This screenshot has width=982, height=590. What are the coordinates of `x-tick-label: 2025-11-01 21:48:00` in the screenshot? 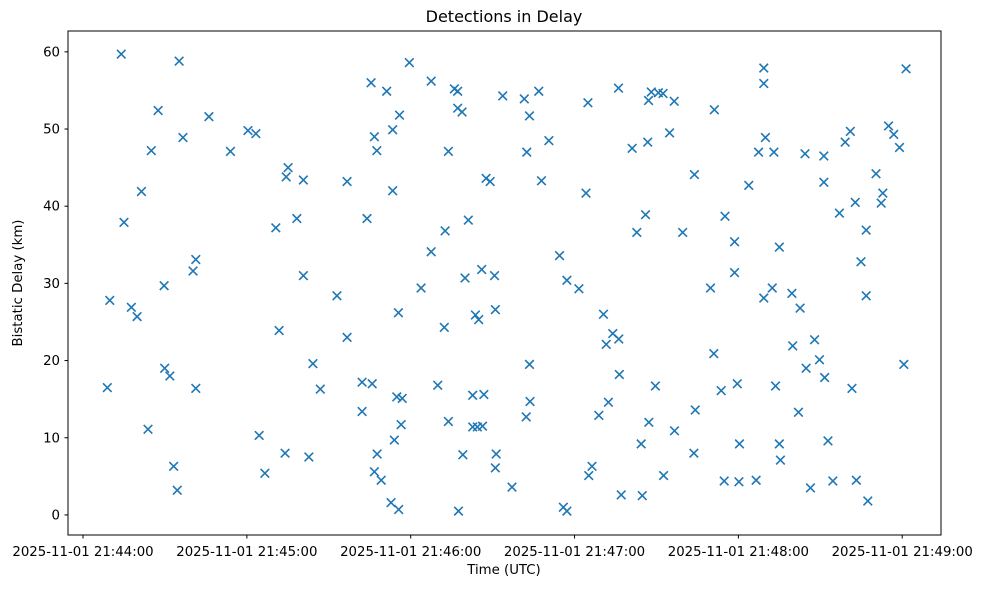 It's located at (738, 552).